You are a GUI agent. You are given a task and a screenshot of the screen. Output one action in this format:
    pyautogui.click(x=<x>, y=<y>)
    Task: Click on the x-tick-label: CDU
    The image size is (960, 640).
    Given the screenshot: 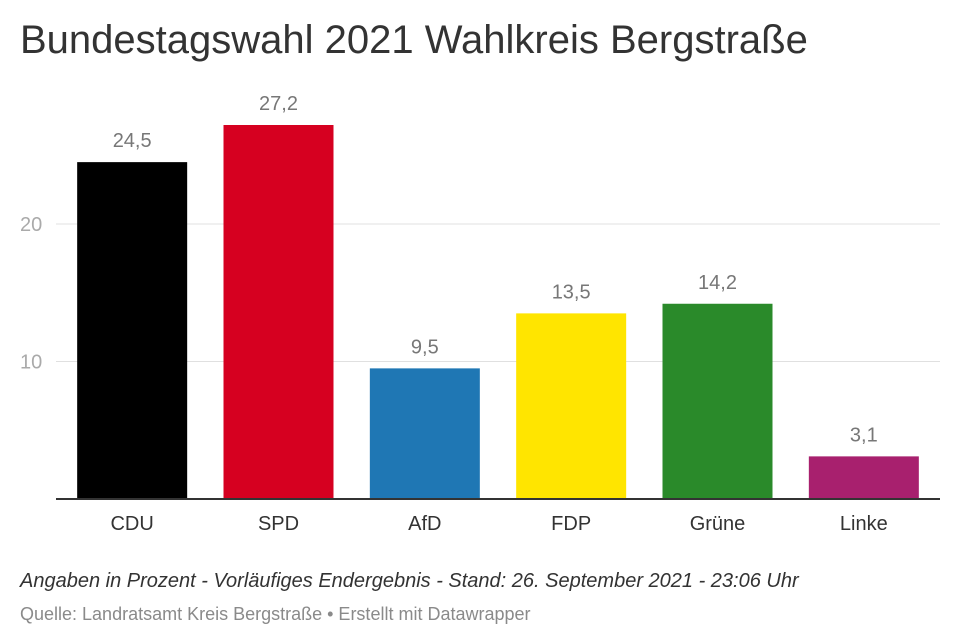 What is the action you would take?
    pyautogui.click(x=131, y=524)
    